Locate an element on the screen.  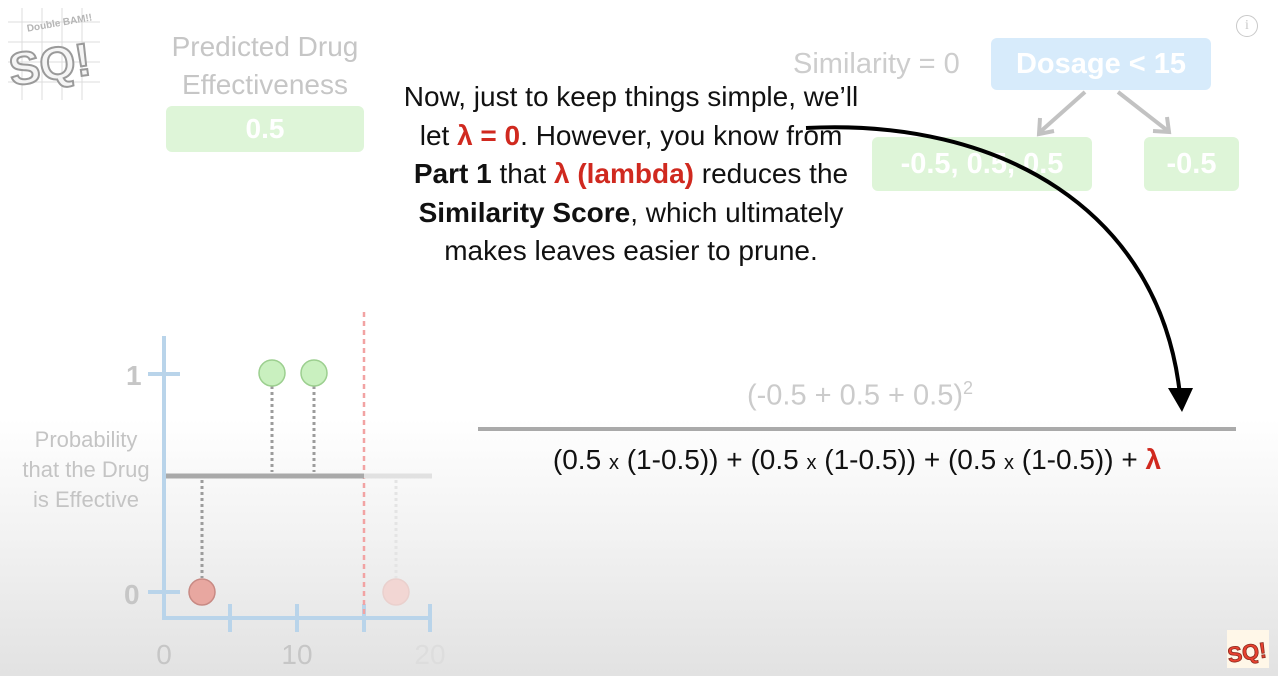
graph-axes is located at coordinates (290, 484).